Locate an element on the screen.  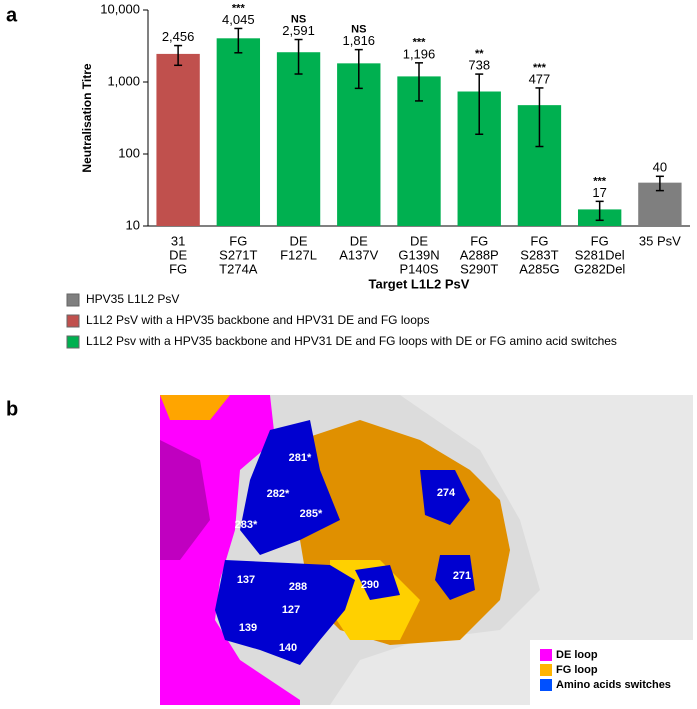
value-label: 2,591 is located at coordinates (298, 30).